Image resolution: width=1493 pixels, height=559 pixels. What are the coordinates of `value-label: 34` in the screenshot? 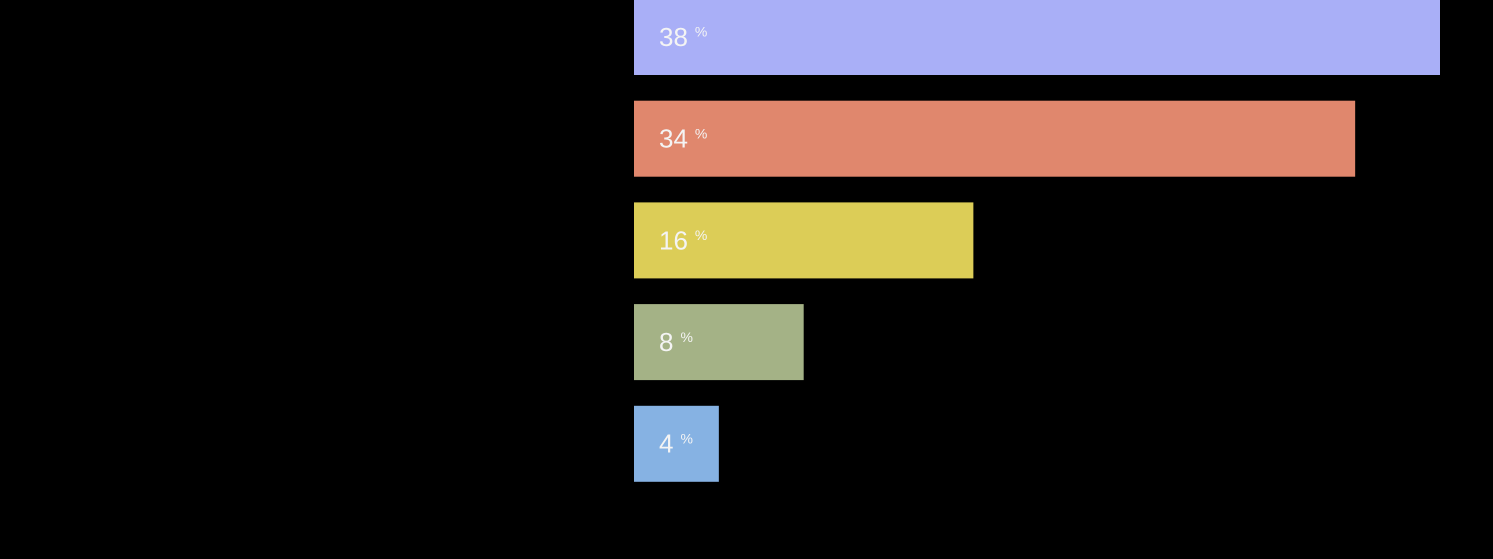 It's located at (673, 139).